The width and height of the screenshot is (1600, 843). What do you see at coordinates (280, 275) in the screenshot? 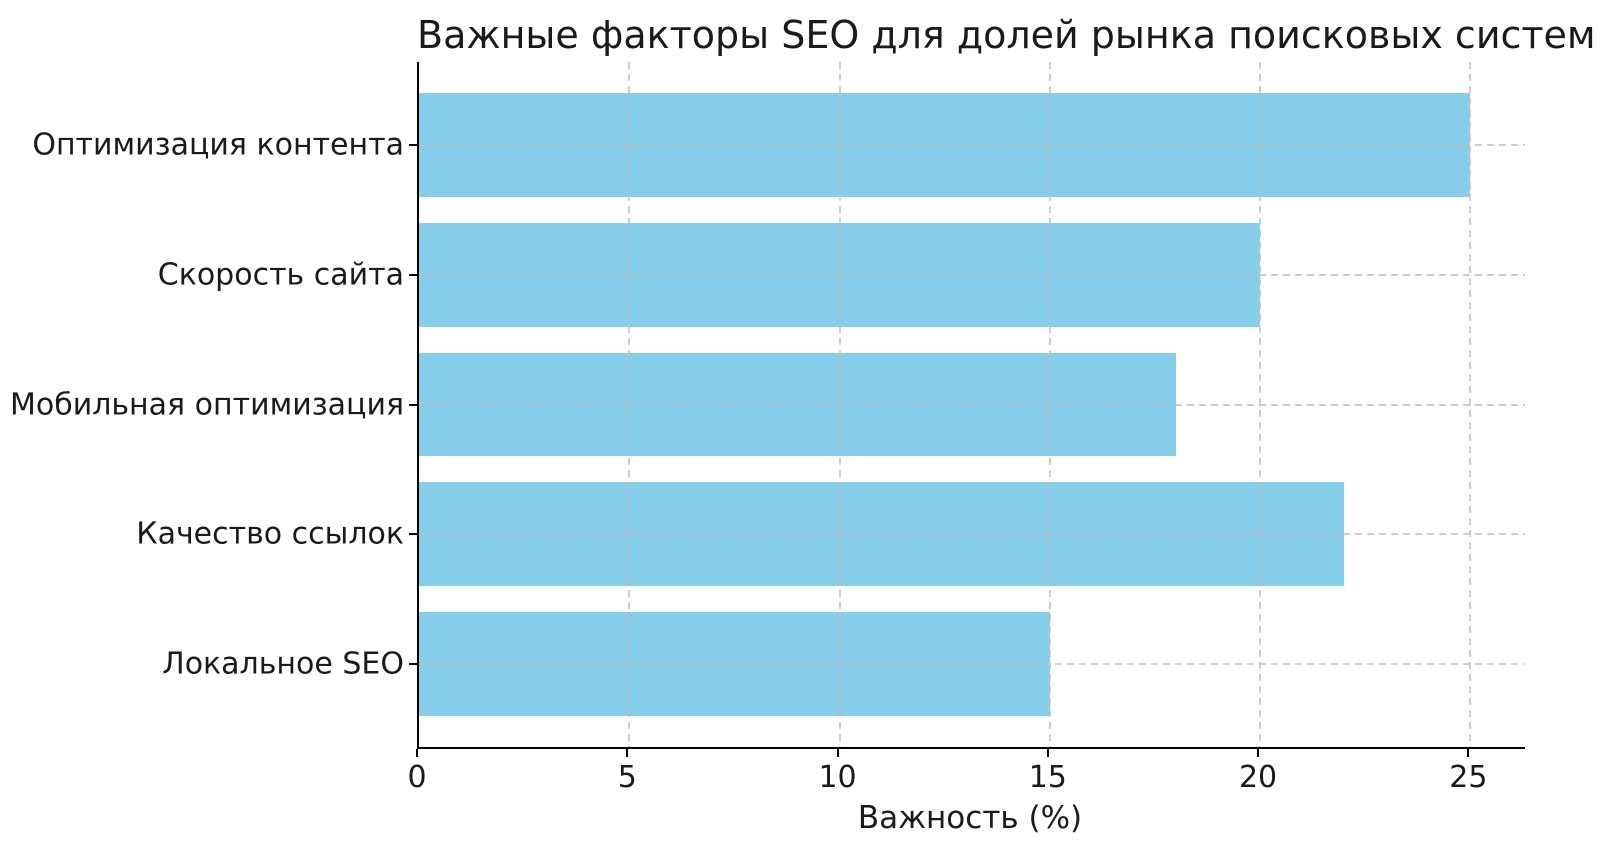
I see `y-tick-label: Скорость сайта` at bounding box center [280, 275].